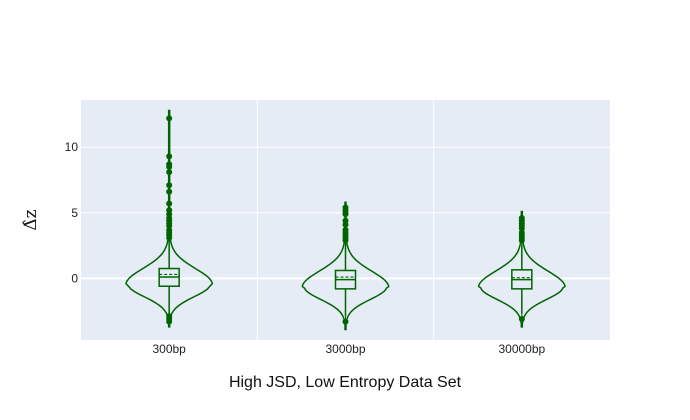 Image resolution: width=690 pixels, height=420 pixels. I want to click on x-axis-title: High JSD, Low Entropy Data Set, so click(345, 382).